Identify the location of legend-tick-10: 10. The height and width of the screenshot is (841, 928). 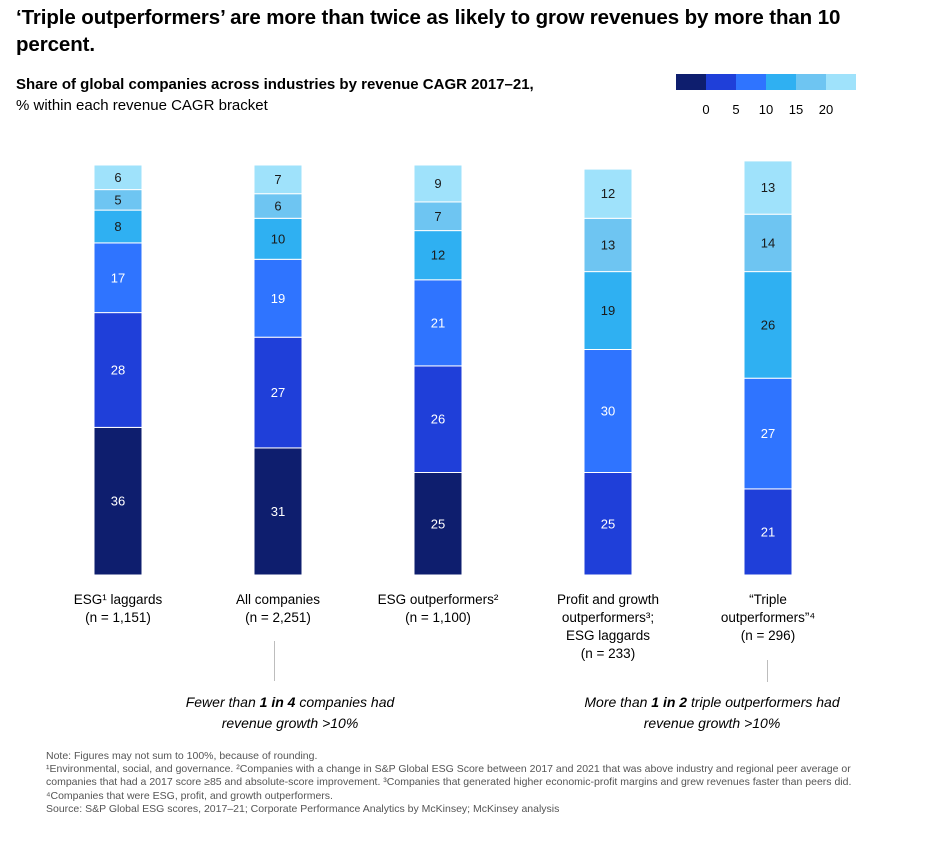
(766, 109).